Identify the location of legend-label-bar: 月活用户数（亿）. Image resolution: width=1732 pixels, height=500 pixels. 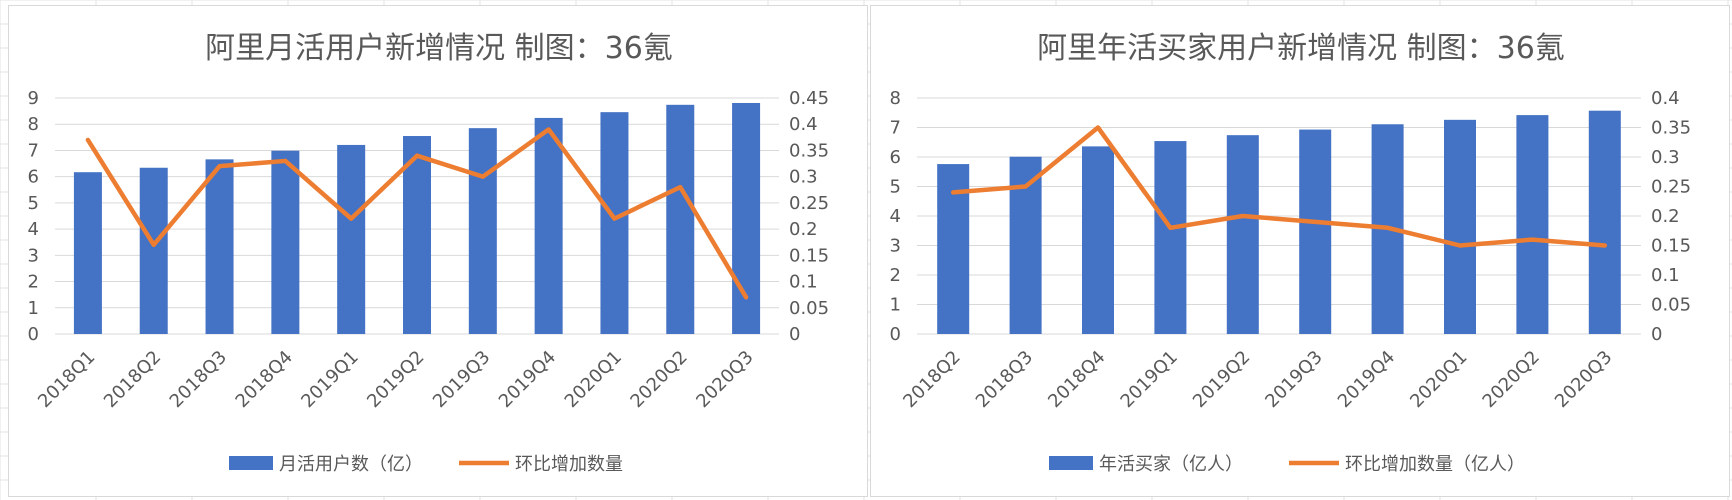
(351, 464).